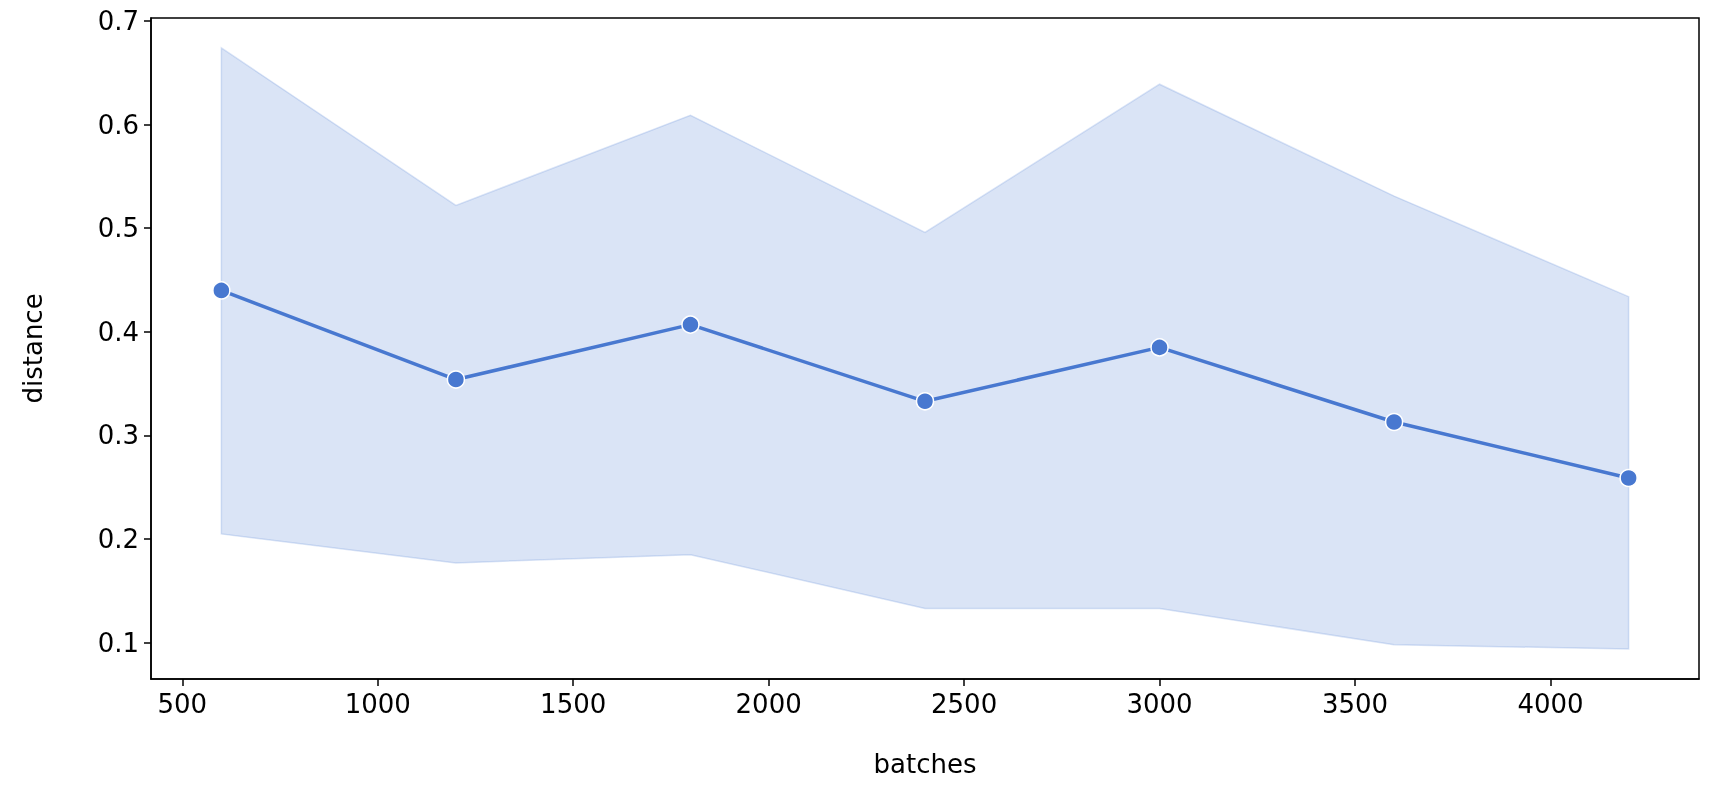  What do you see at coordinates (118, 124) in the screenshot?
I see `y-tick-label: 0.6` at bounding box center [118, 124].